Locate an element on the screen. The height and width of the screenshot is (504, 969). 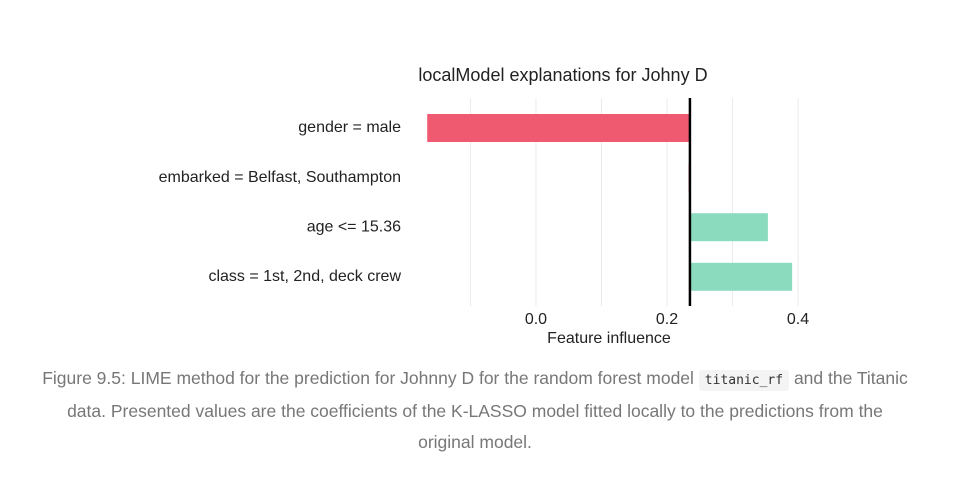
y-tick-label: class = 1st, 2nd, deck crew is located at coordinates (304, 276).